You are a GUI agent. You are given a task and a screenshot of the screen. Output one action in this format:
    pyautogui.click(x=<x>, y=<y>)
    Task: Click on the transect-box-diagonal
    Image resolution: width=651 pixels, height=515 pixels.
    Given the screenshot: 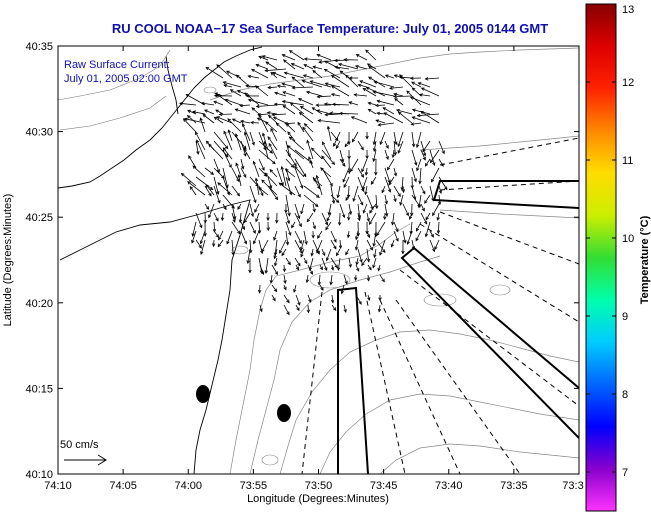 What is the action you would take?
    pyautogui.click(x=489, y=342)
    